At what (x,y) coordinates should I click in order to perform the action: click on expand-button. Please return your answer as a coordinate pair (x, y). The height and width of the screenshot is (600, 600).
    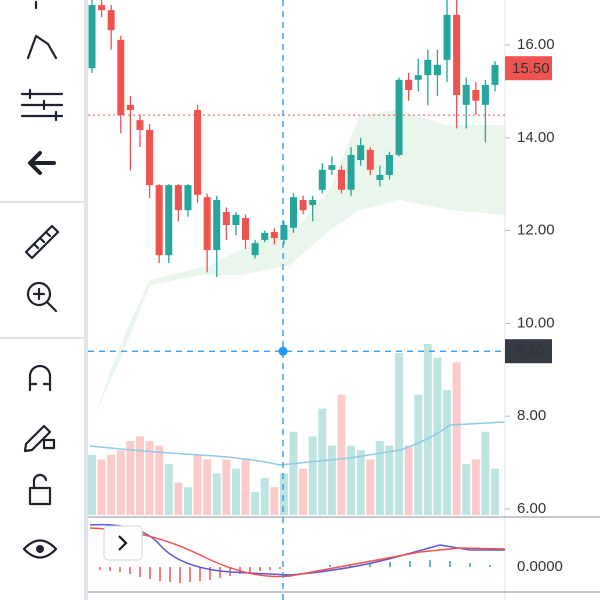
    Looking at the image, I should click on (123, 543).